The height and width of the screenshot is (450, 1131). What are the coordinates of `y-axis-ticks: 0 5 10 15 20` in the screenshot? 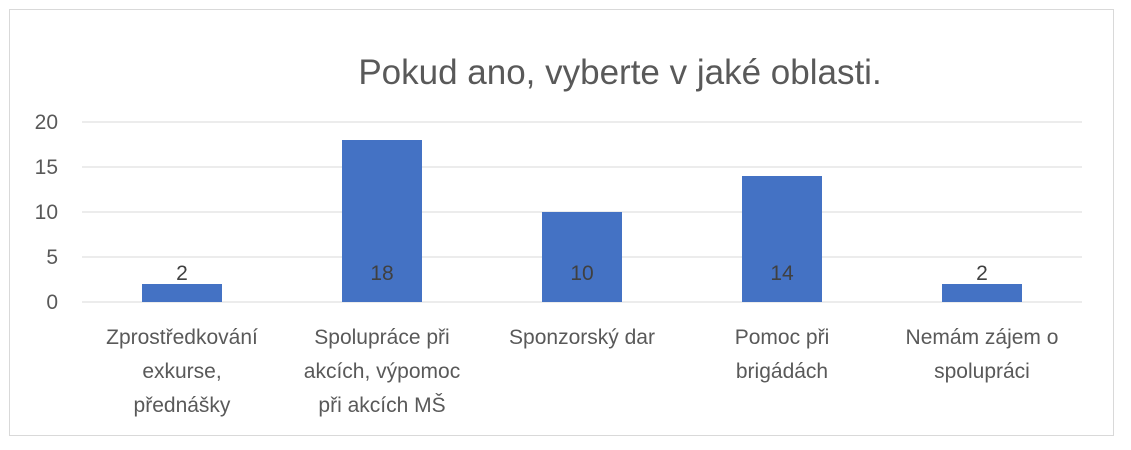 It's located at (46, 212).